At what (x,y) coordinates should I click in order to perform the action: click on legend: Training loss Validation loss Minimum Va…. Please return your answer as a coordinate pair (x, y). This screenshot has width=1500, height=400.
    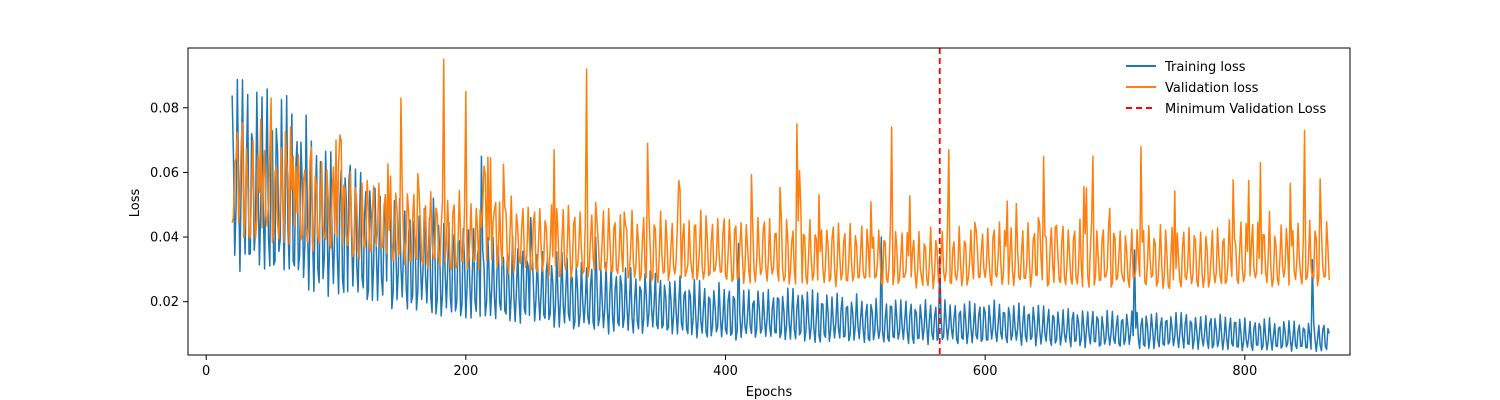
    Looking at the image, I should click on (1226, 88).